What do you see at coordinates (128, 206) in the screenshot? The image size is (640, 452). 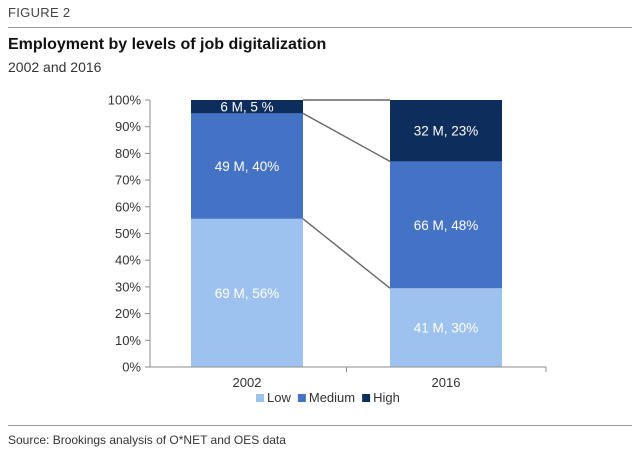 I see `y-tick-label: 60%` at bounding box center [128, 206].